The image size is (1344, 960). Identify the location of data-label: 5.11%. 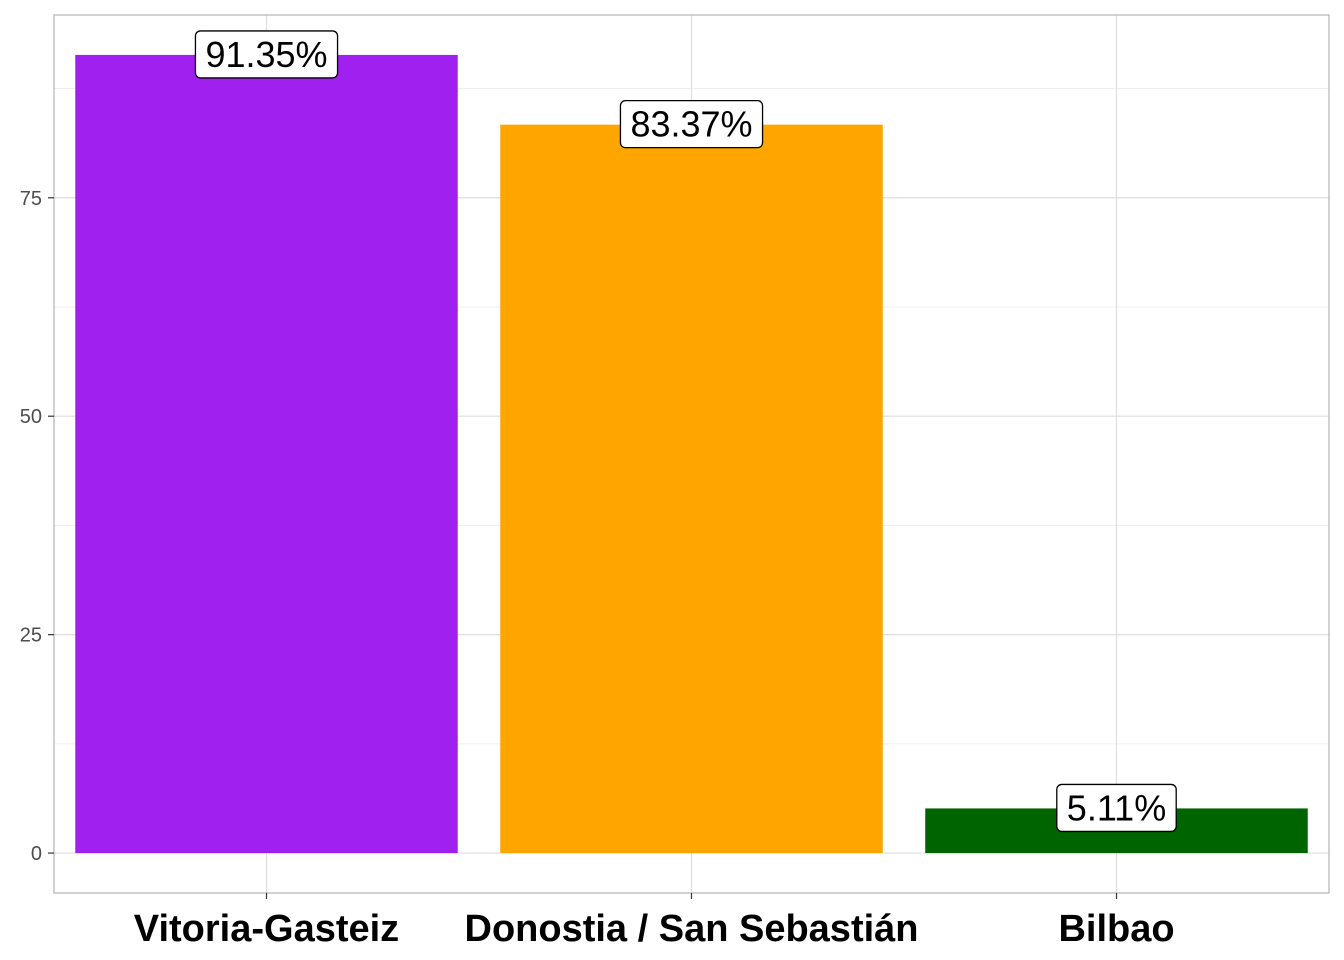
(1116, 808).